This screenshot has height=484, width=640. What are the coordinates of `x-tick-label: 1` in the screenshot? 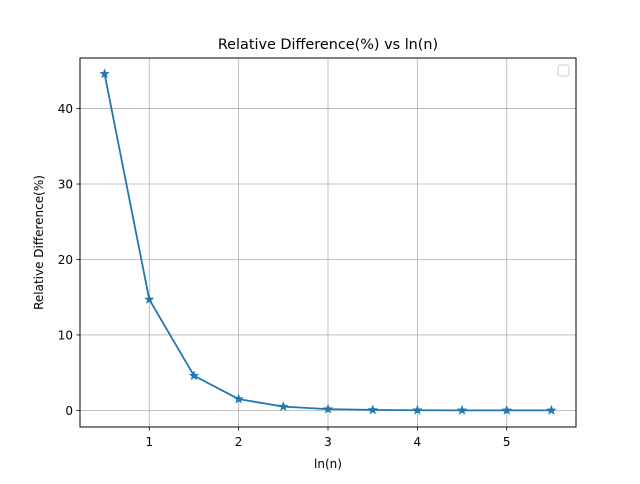 It's located at (149, 442).